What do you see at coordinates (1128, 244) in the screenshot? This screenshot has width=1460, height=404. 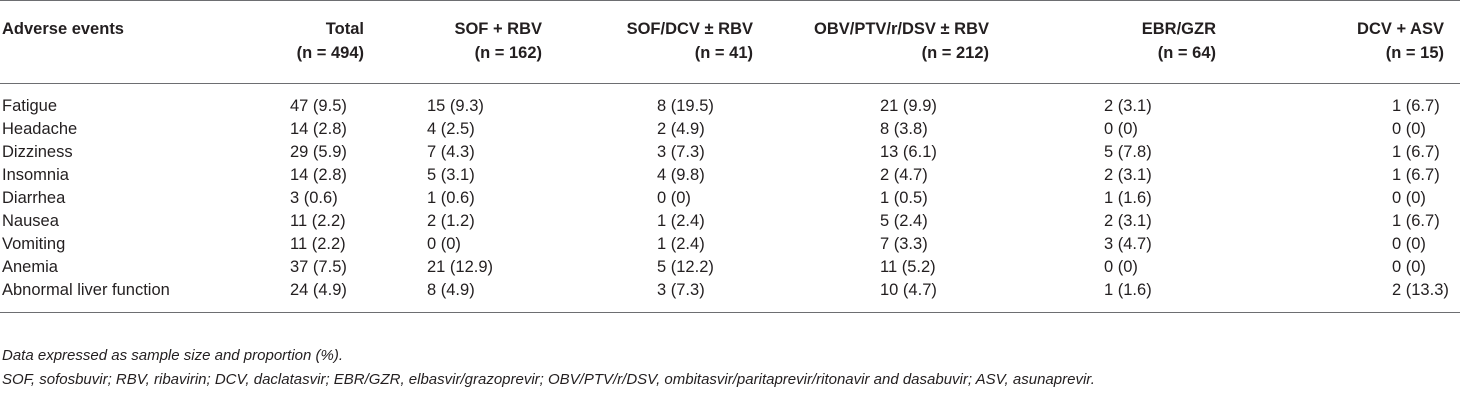 I see `cell-ebr-gzr: 3 (4.7)` at bounding box center [1128, 244].